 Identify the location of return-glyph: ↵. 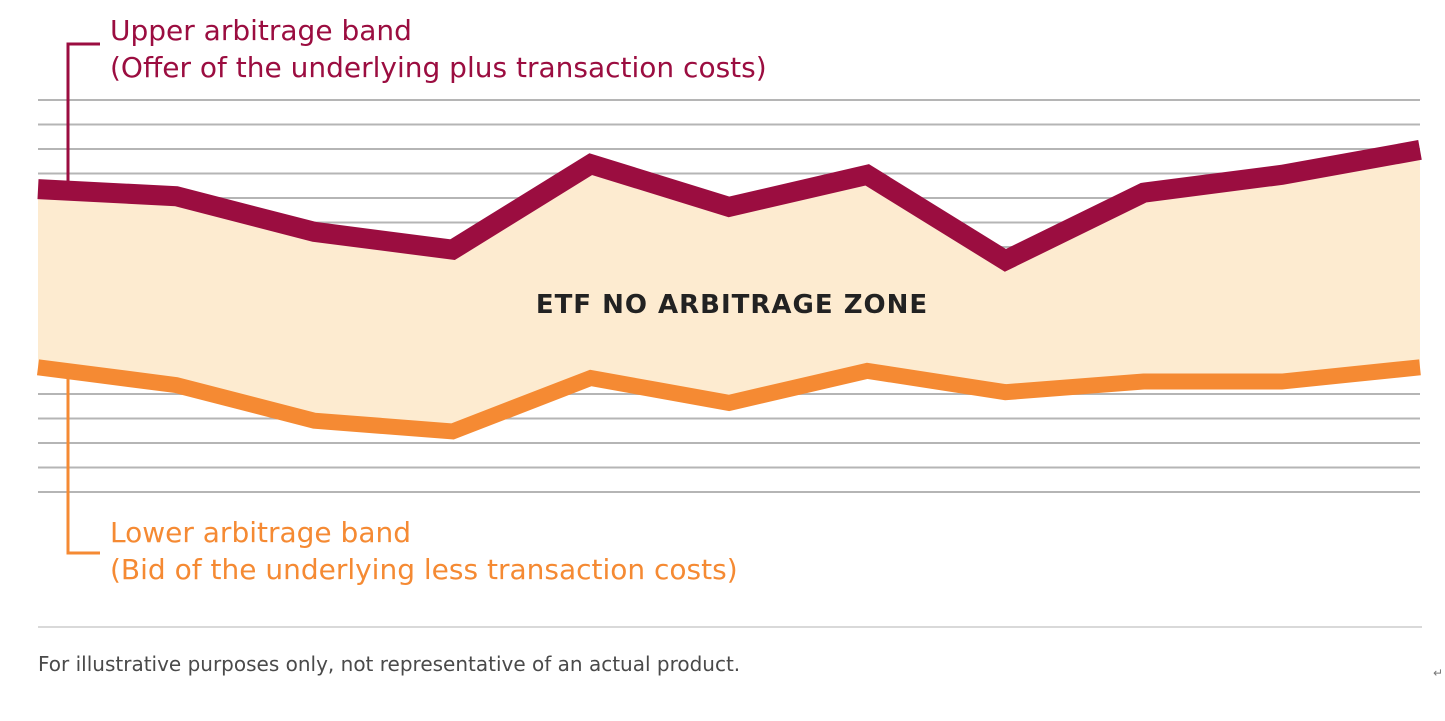
(1438, 673).